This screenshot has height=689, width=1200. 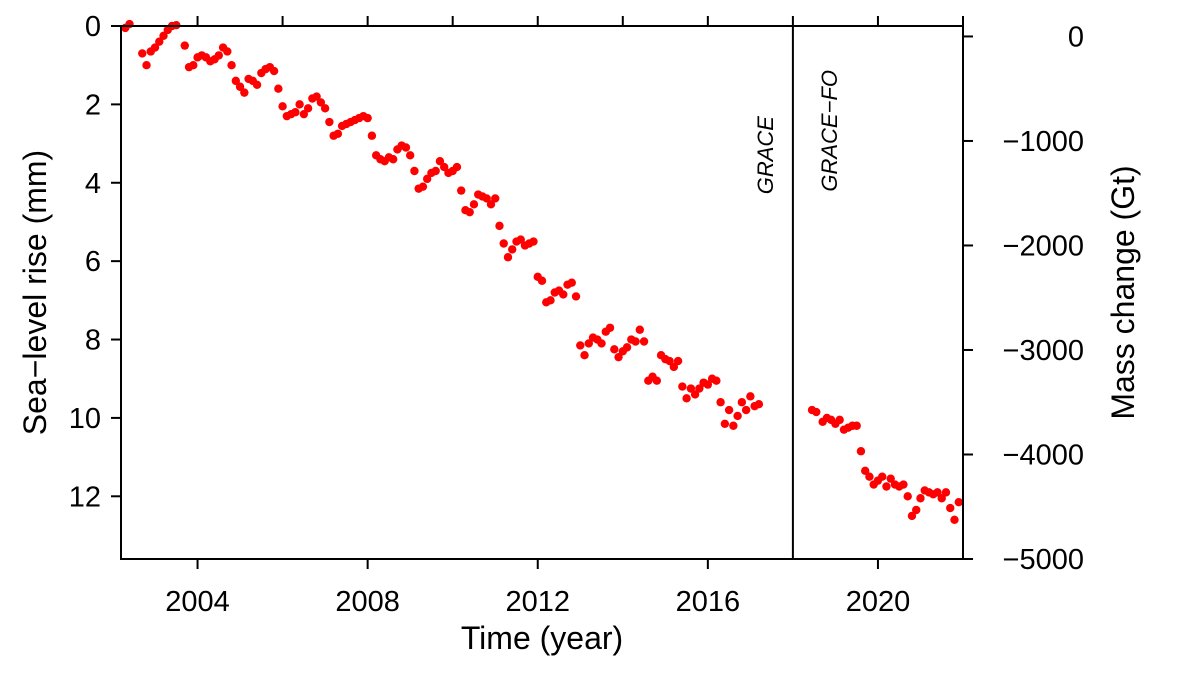 I want to click on annotation-grace-fo: GRACE−FO, so click(x=829, y=131).